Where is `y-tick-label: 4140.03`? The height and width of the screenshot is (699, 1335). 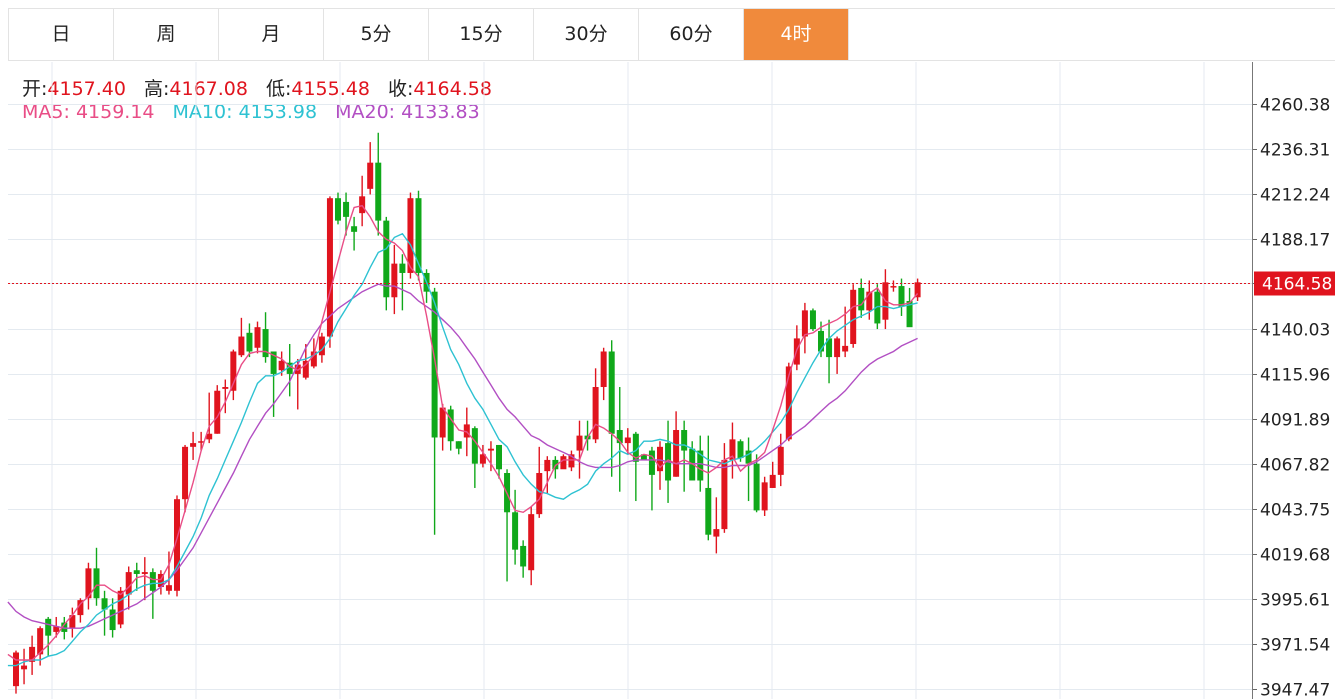 y-tick-label: 4140.03 is located at coordinates (1295, 331).